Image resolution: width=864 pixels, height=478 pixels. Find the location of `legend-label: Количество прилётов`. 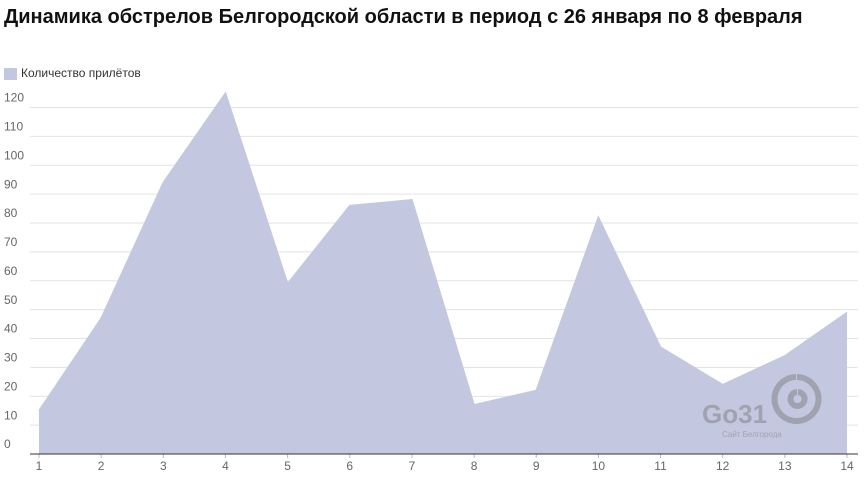

legend-label: Количество прилётов is located at coordinates (81, 73).